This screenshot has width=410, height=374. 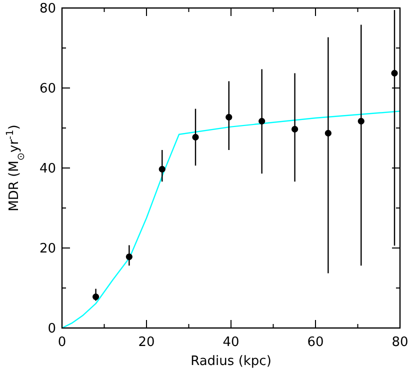 I want to click on x-tick-label: 80, so click(x=400, y=342).